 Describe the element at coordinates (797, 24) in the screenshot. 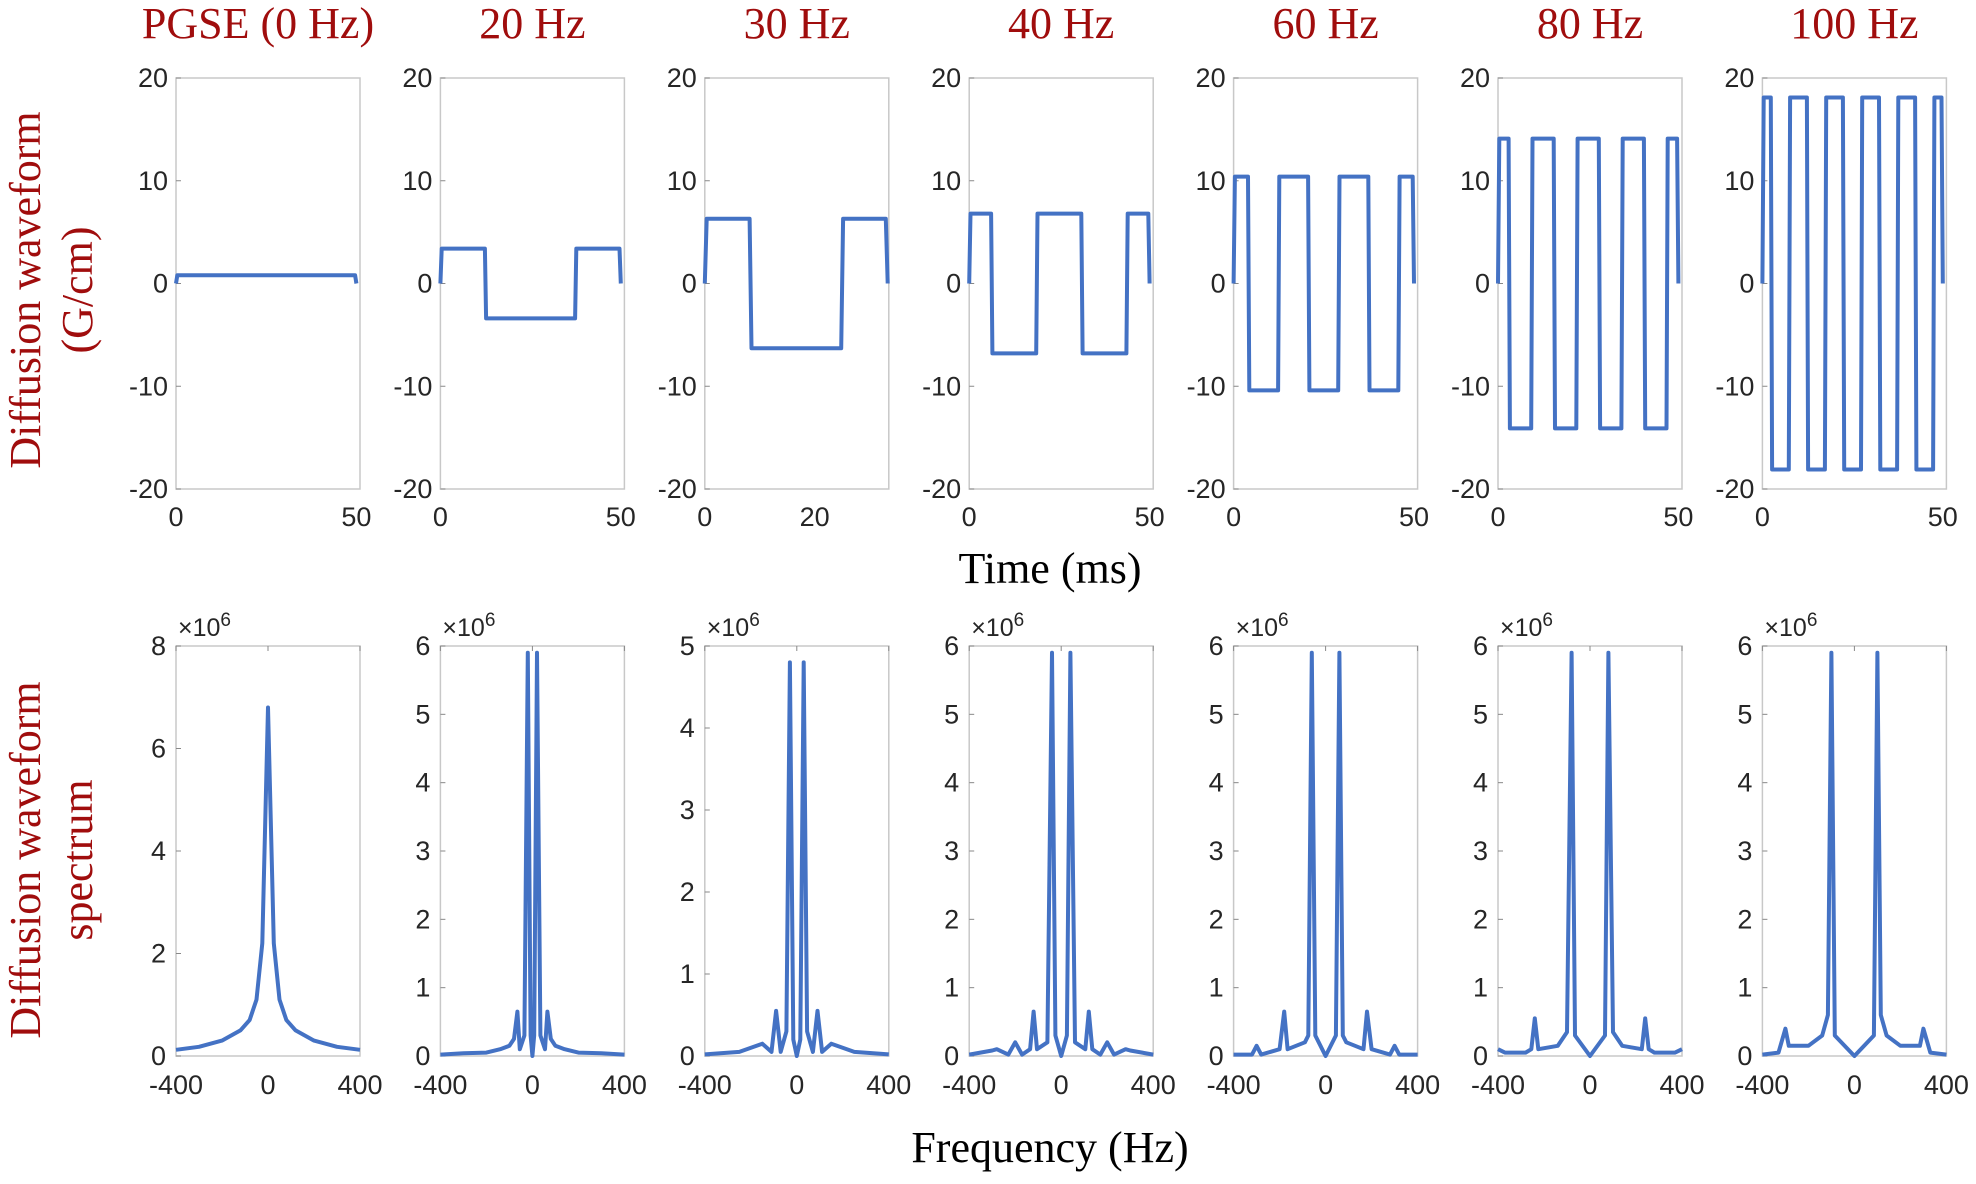

I see `column-title: 30 Hz` at that location.